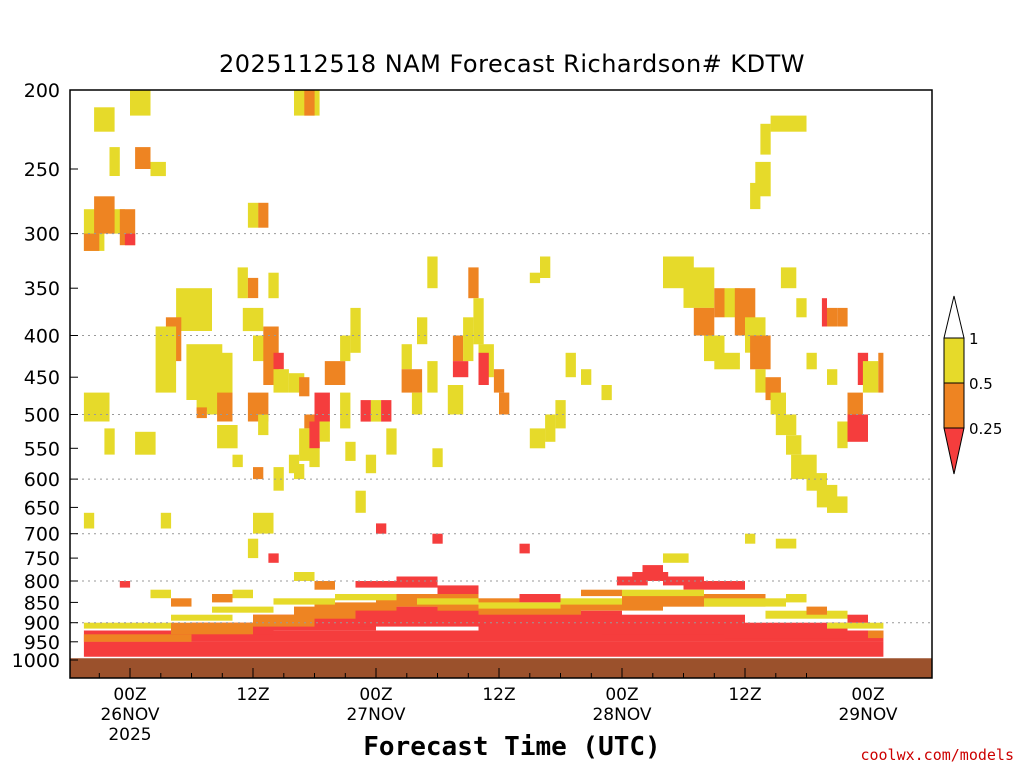 The width and height of the screenshot is (1024, 768). I want to click on colorbar-legend: 1 0.5 0.25, so click(972, 385).